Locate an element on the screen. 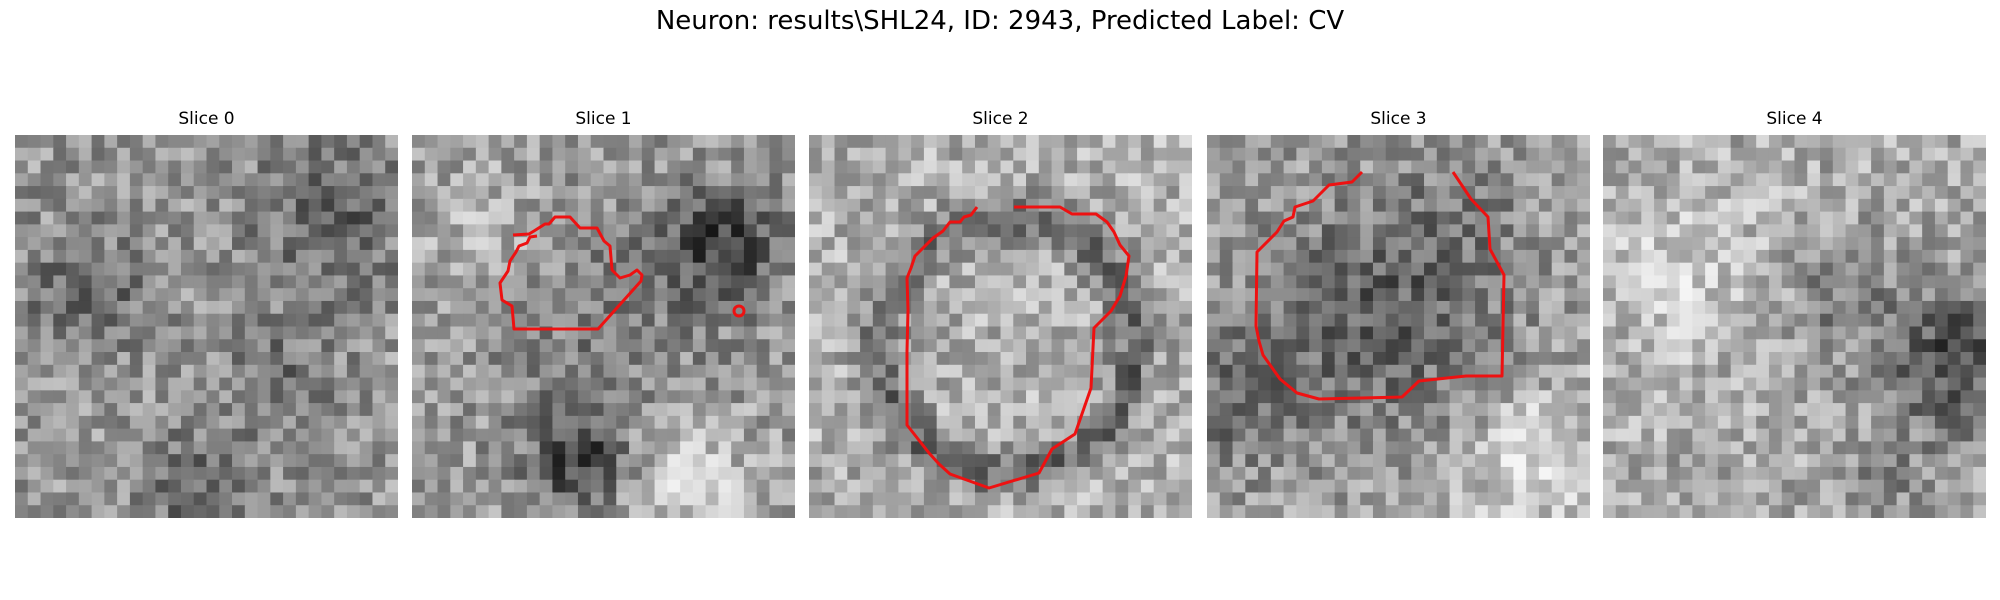  panel-slice-0: Slice 0 is located at coordinates (206, 314).